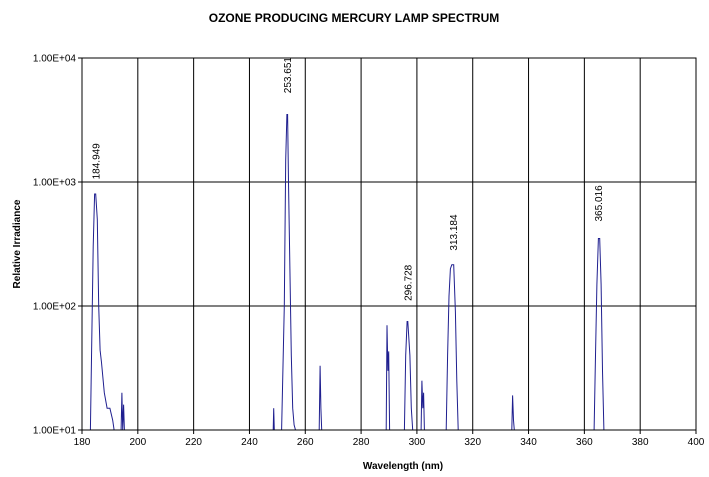 This screenshot has height=477, width=709. What do you see at coordinates (249, 442) in the screenshot?
I see `x-tick-label: 240` at bounding box center [249, 442].